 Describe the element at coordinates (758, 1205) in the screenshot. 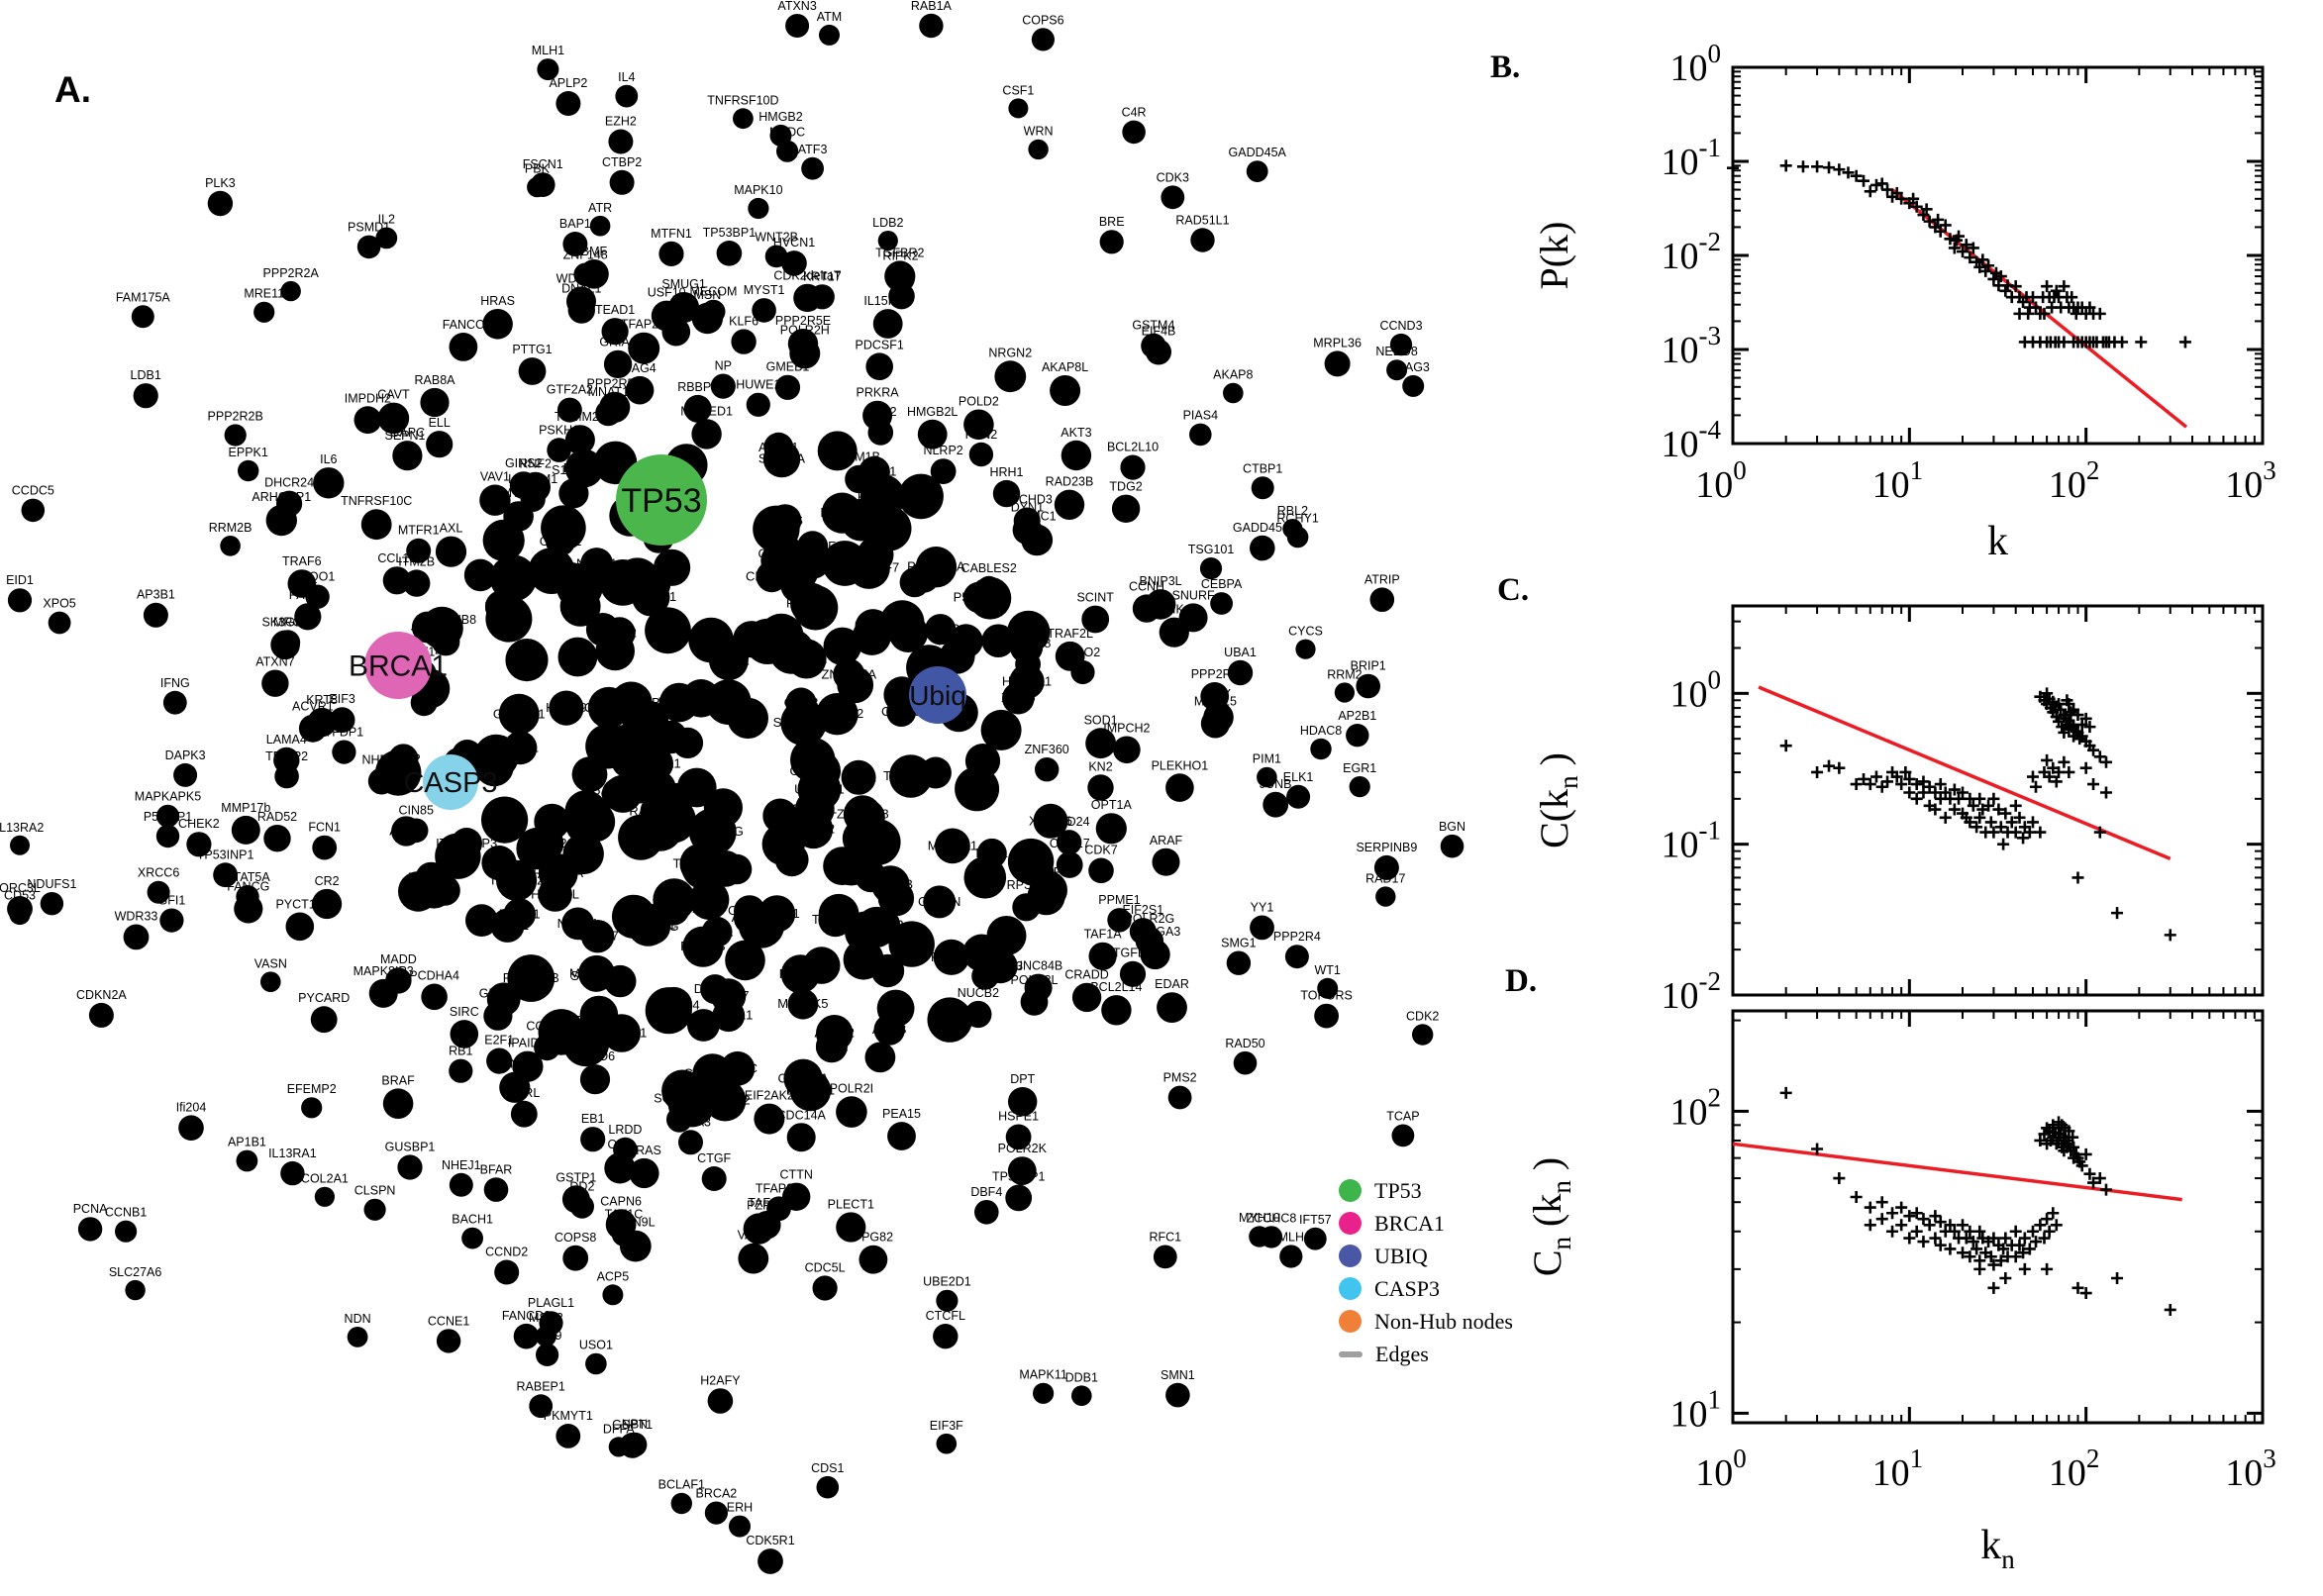

I see `svg-text: PZP` at that location.